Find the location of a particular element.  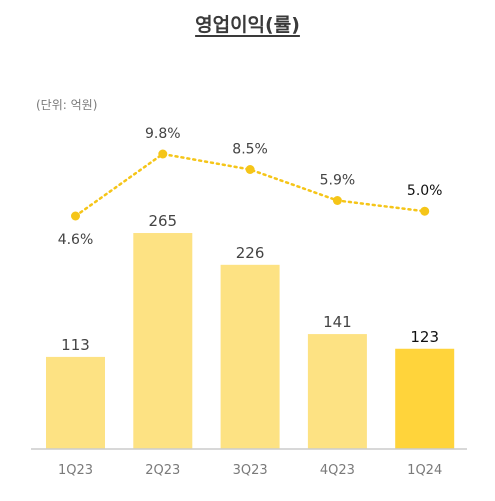

margin-label-3Q23: 8.5% is located at coordinates (250, 150).